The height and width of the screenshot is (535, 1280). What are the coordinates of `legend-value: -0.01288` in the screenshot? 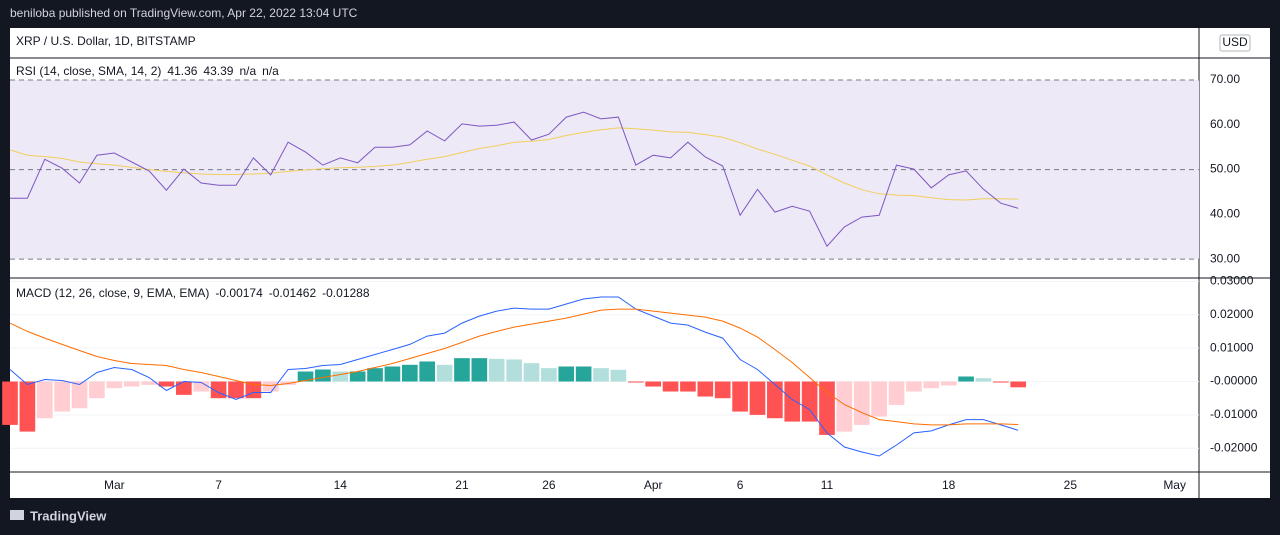 It's located at (346, 293).